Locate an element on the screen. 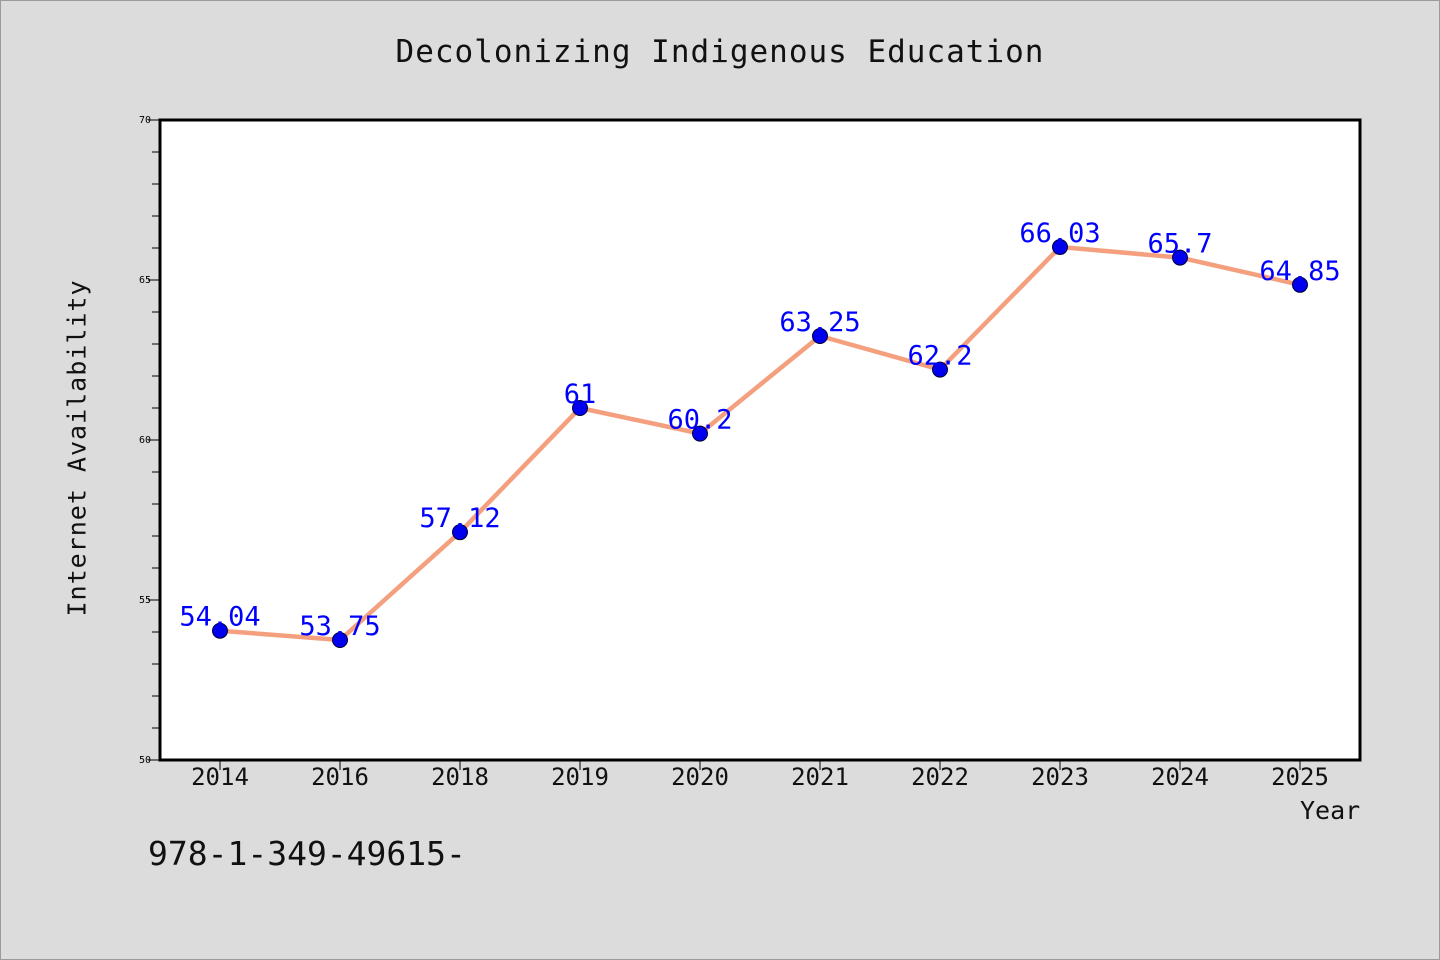 The height and width of the screenshot is (960, 1440). x-tick-label: 2025 is located at coordinates (1300, 777).